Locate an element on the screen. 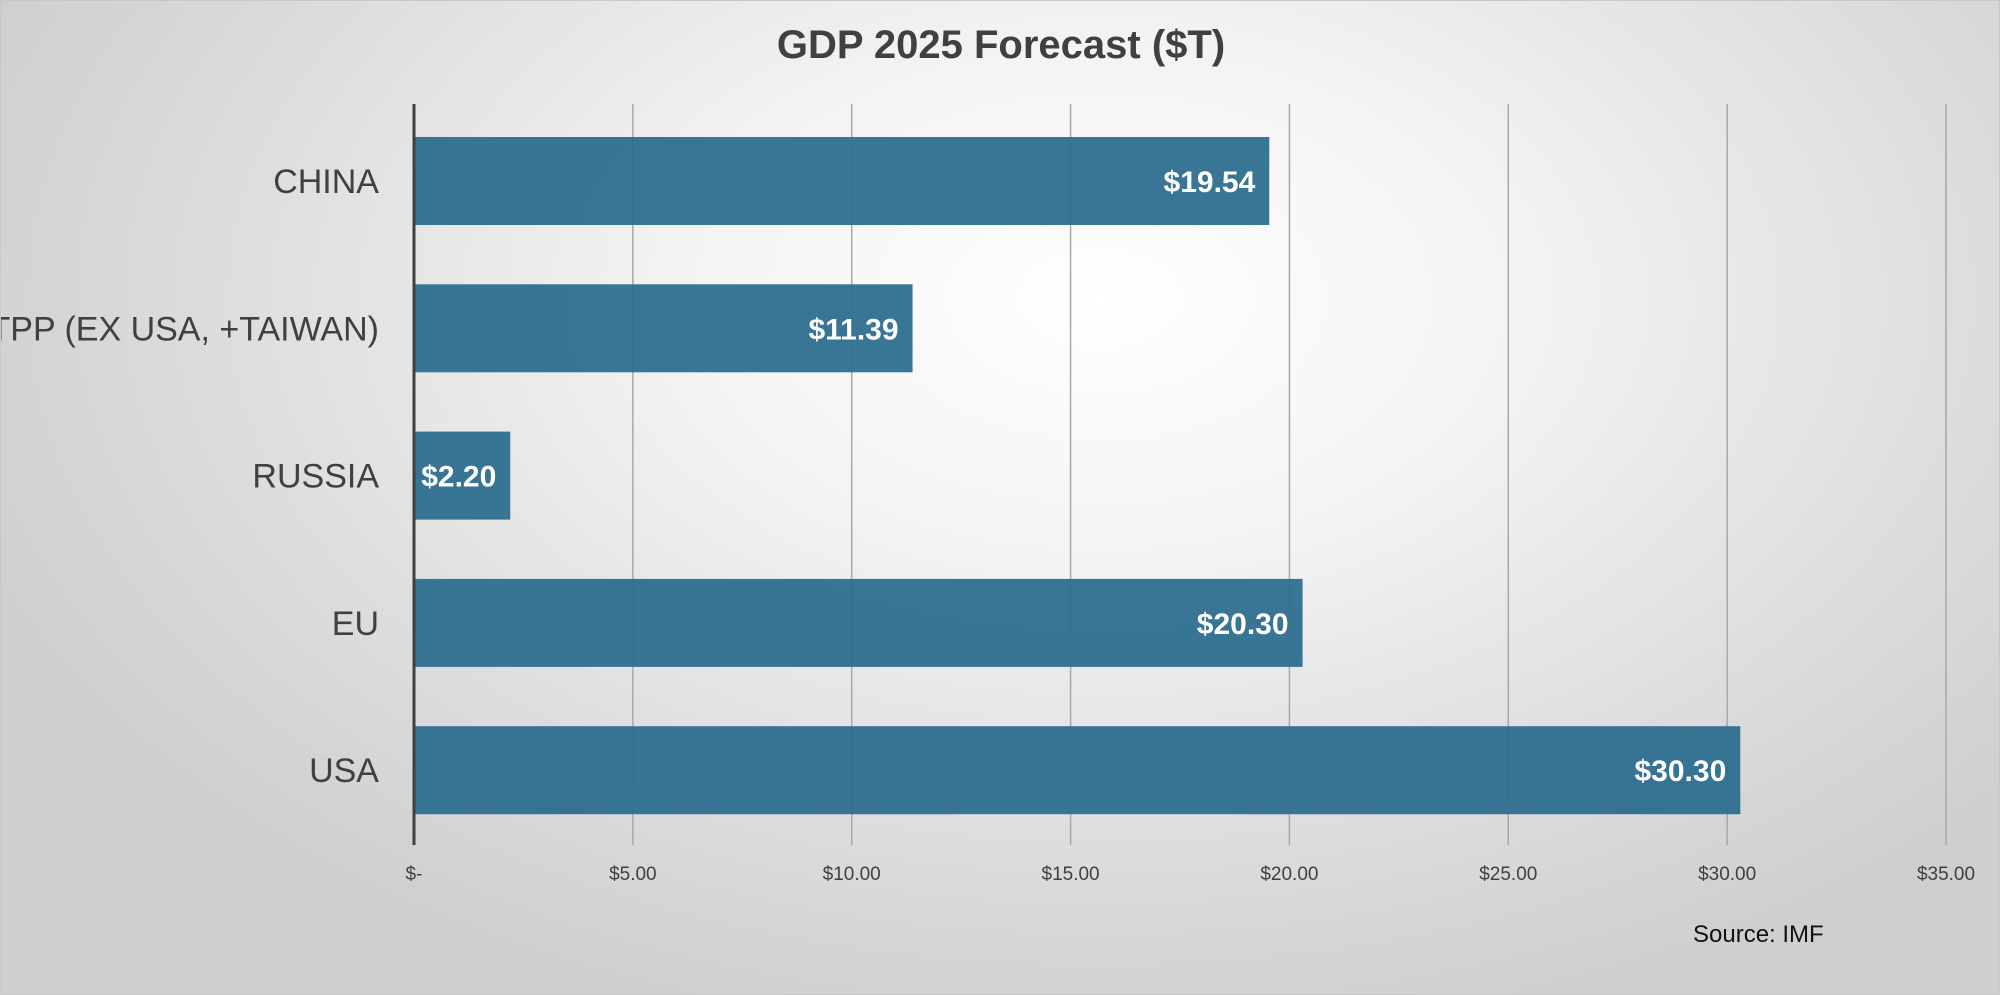  bar-china is located at coordinates (842, 181).